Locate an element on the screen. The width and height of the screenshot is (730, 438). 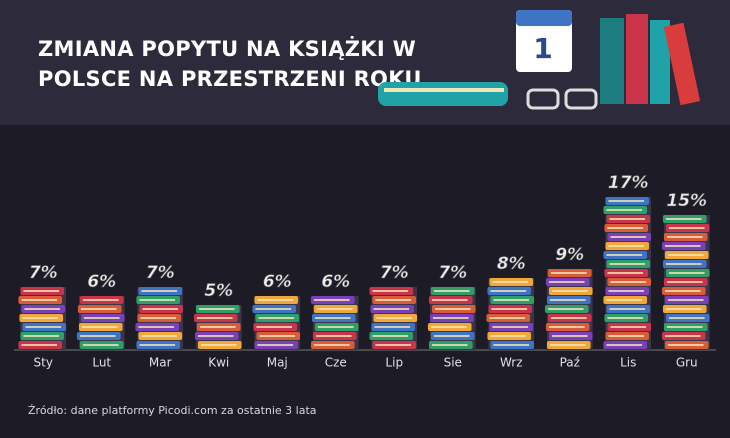
x-tick-label: Sty is located at coordinates (43, 363).